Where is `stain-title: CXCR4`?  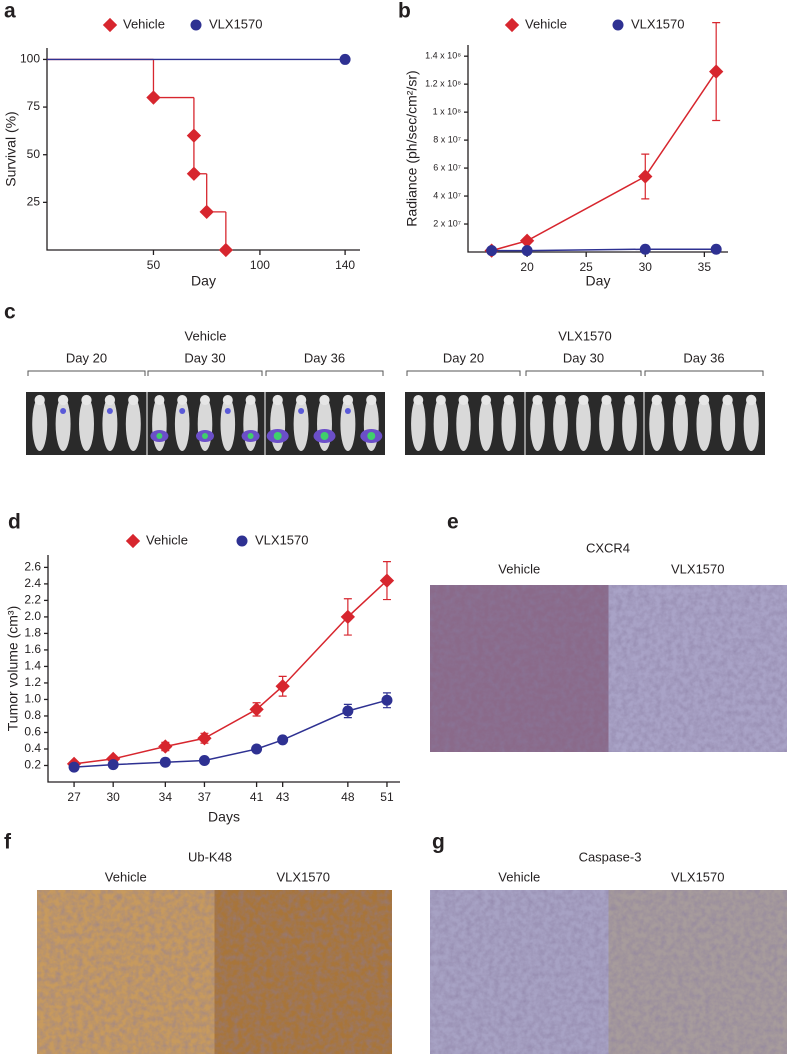 stain-title: CXCR4 is located at coordinates (608, 547).